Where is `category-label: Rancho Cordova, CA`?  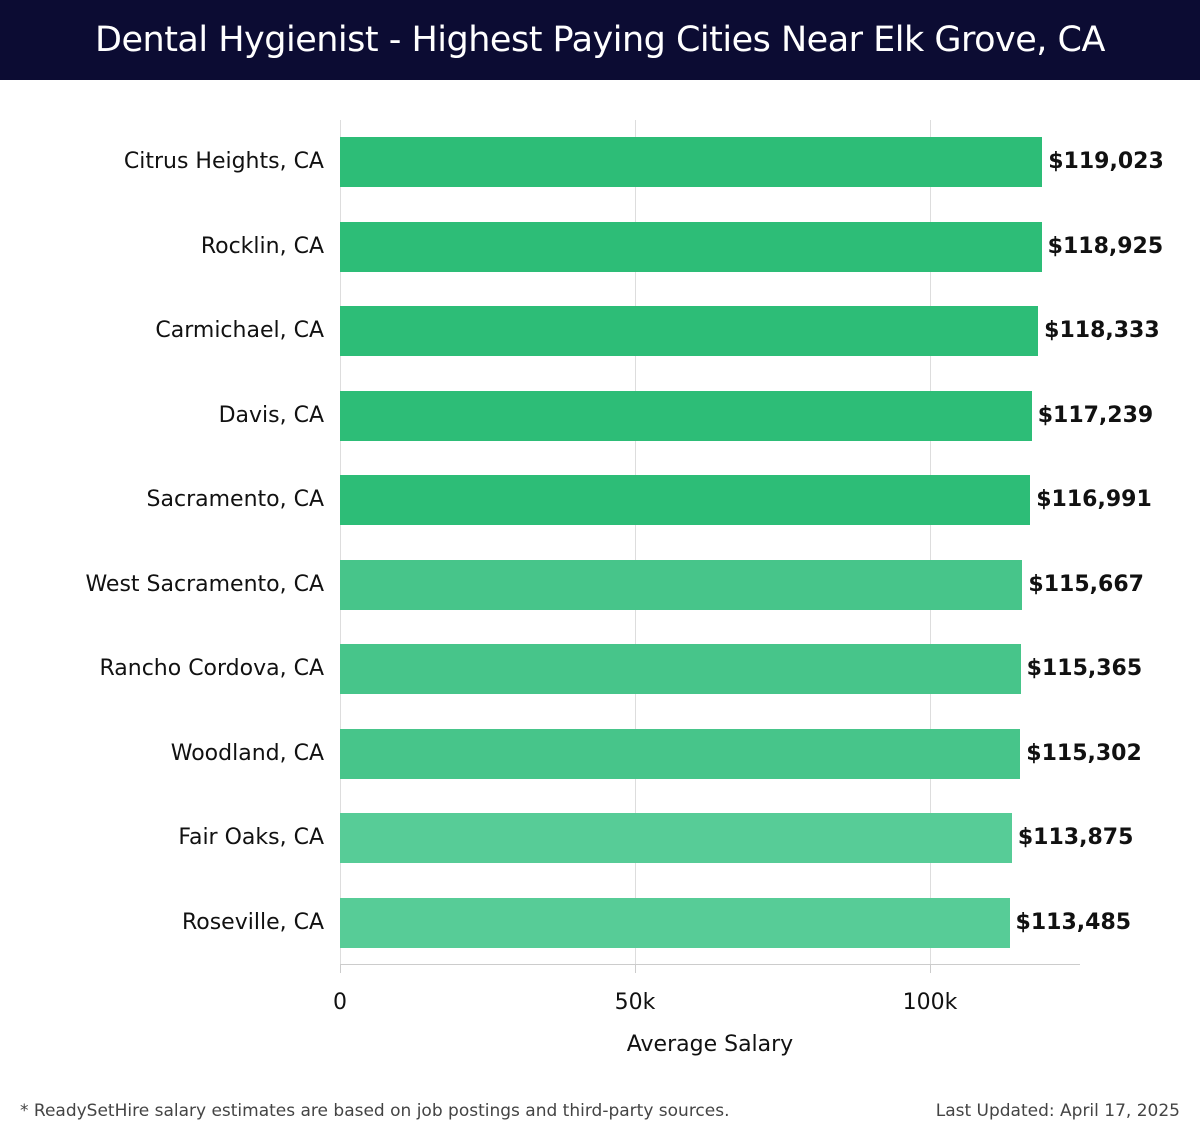 category-label: Rancho Cordova, CA is located at coordinates (211, 668).